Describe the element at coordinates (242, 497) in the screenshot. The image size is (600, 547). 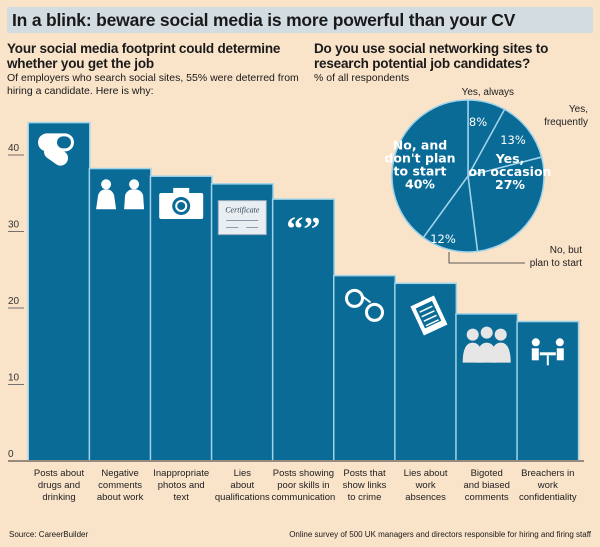
I see `x-tick-label: qualifications` at that location.